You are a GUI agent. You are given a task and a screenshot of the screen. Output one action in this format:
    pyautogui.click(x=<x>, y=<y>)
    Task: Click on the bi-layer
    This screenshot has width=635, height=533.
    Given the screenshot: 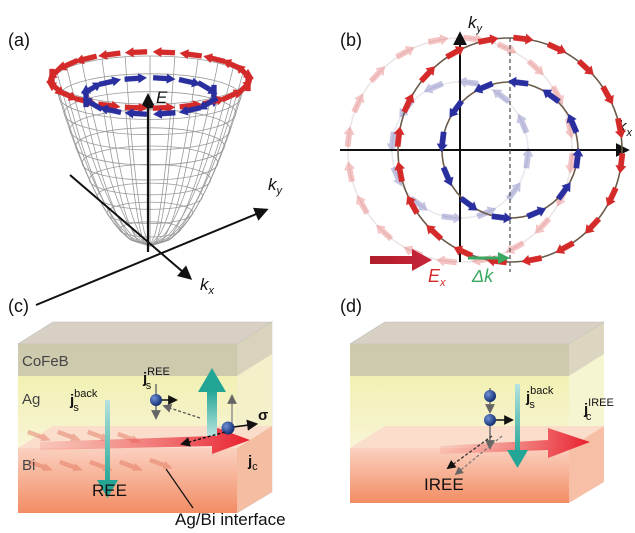 What is the action you would take?
    pyautogui.click(x=127, y=480)
    